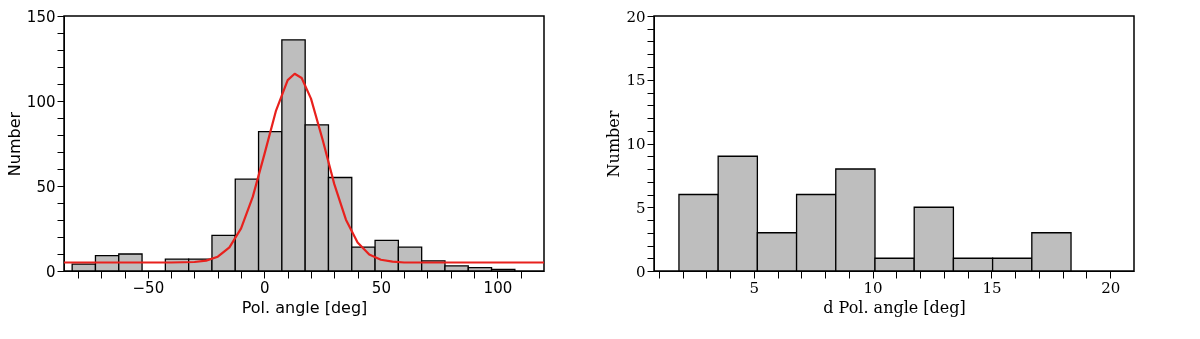 The width and height of the screenshot is (1200, 339). What do you see at coordinates (304, 307) in the screenshot?
I see `x-axis-title: Pol. angle [deg]` at bounding box center [304, 307].